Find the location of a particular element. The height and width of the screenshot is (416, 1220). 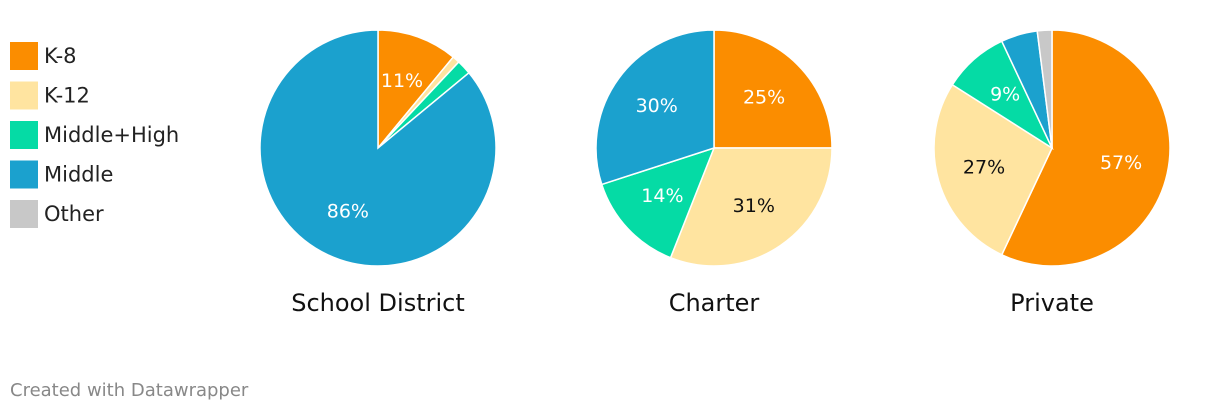

data-label: 25% is located at coordinates (764, 97).